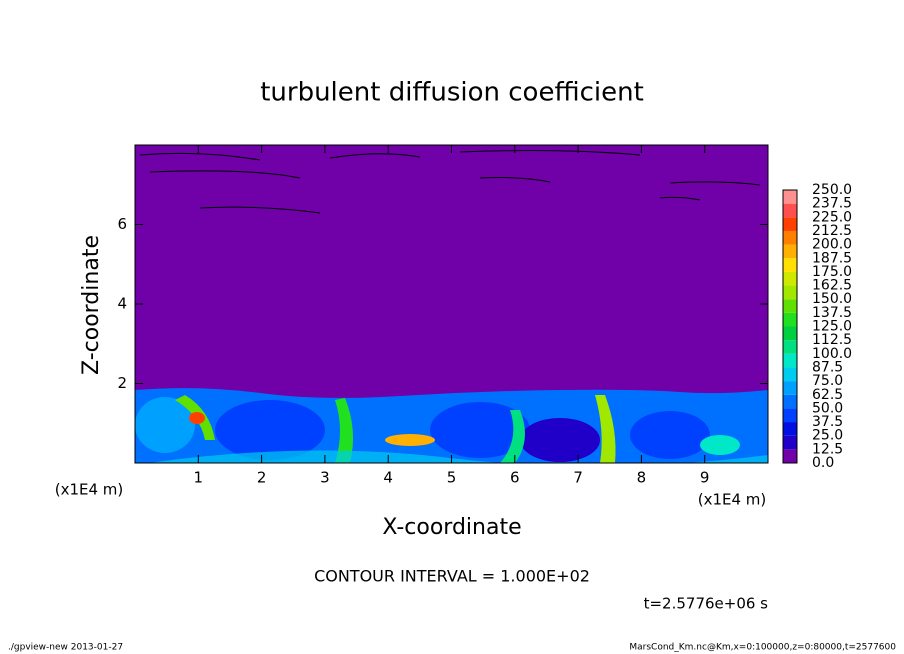 Image resolution: width=904 pixels, height=654 pixels. I want to click on colorbar-label: 25.0, so click(827, 436).